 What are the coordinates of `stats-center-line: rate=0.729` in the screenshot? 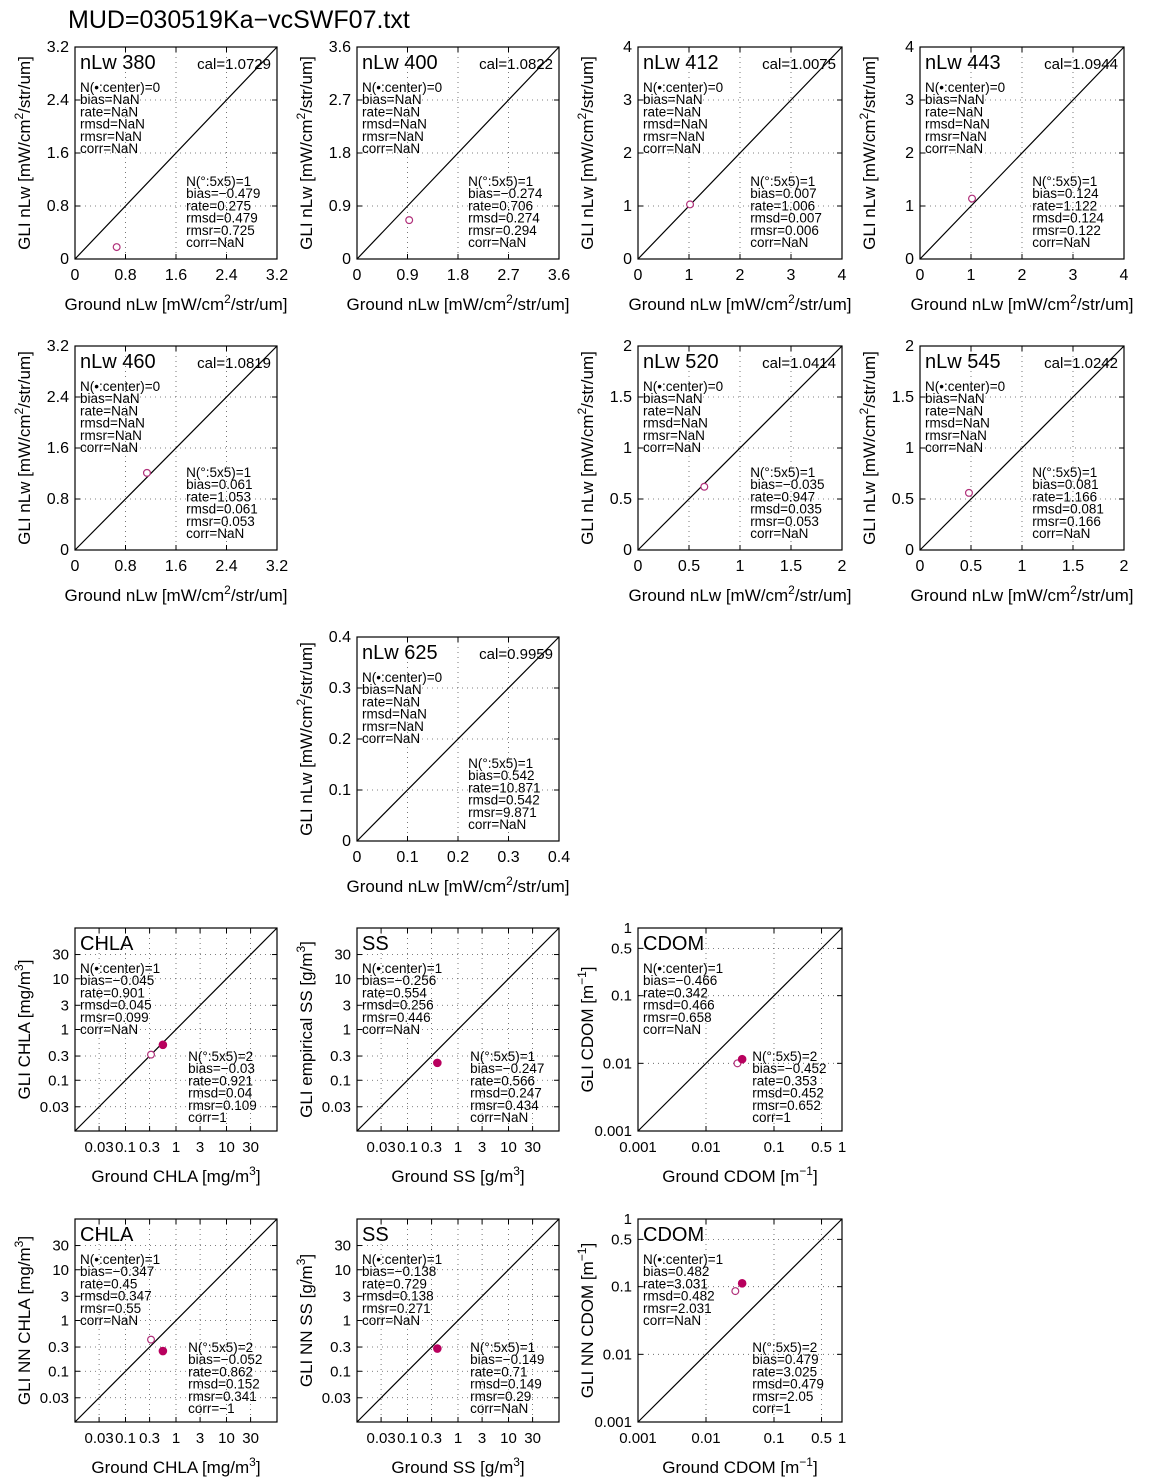 It's located at (394, 1283).